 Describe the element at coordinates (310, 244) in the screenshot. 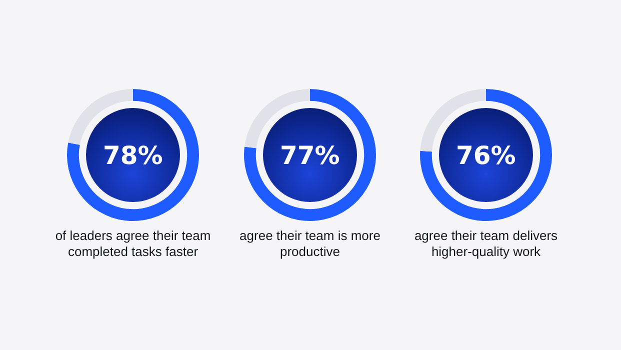

I see `text: agree their team is more productive` at that location.